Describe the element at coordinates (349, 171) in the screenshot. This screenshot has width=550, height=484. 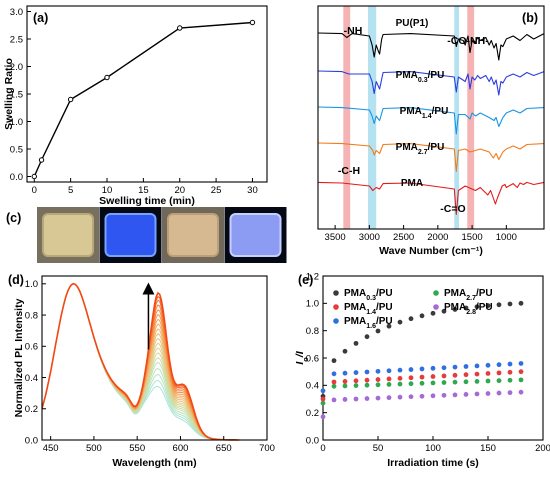
I see `panel-b-annotation: -C-H` at that location.